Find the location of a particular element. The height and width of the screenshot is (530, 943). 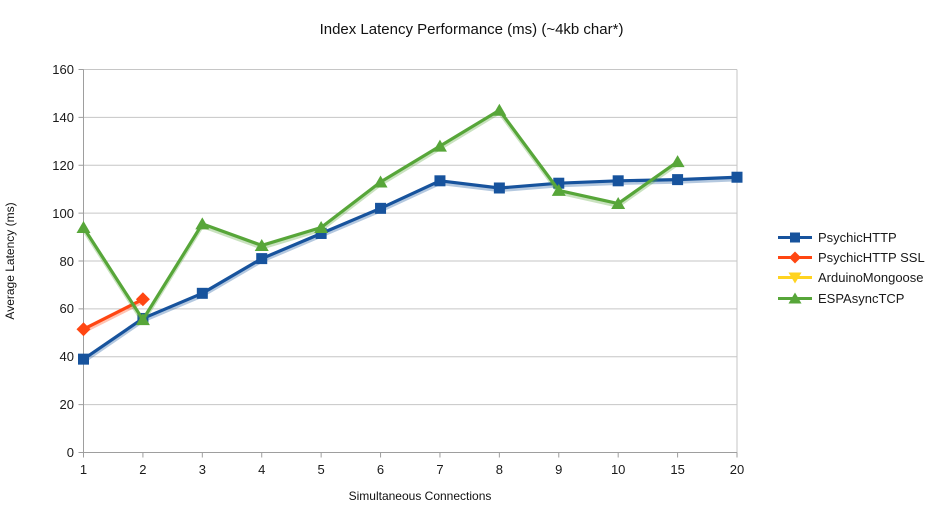

legend-label: ArduinoMongoose is located at coordinates (871, 278).